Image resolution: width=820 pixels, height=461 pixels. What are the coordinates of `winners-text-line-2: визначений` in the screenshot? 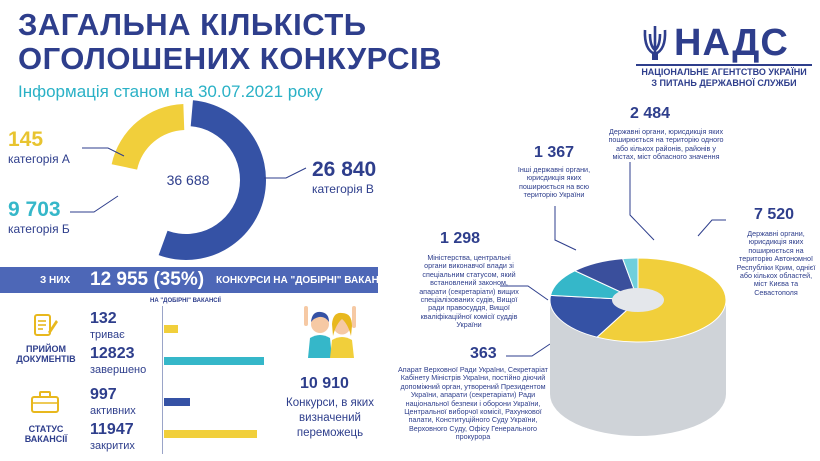 It's located at (330, 418).